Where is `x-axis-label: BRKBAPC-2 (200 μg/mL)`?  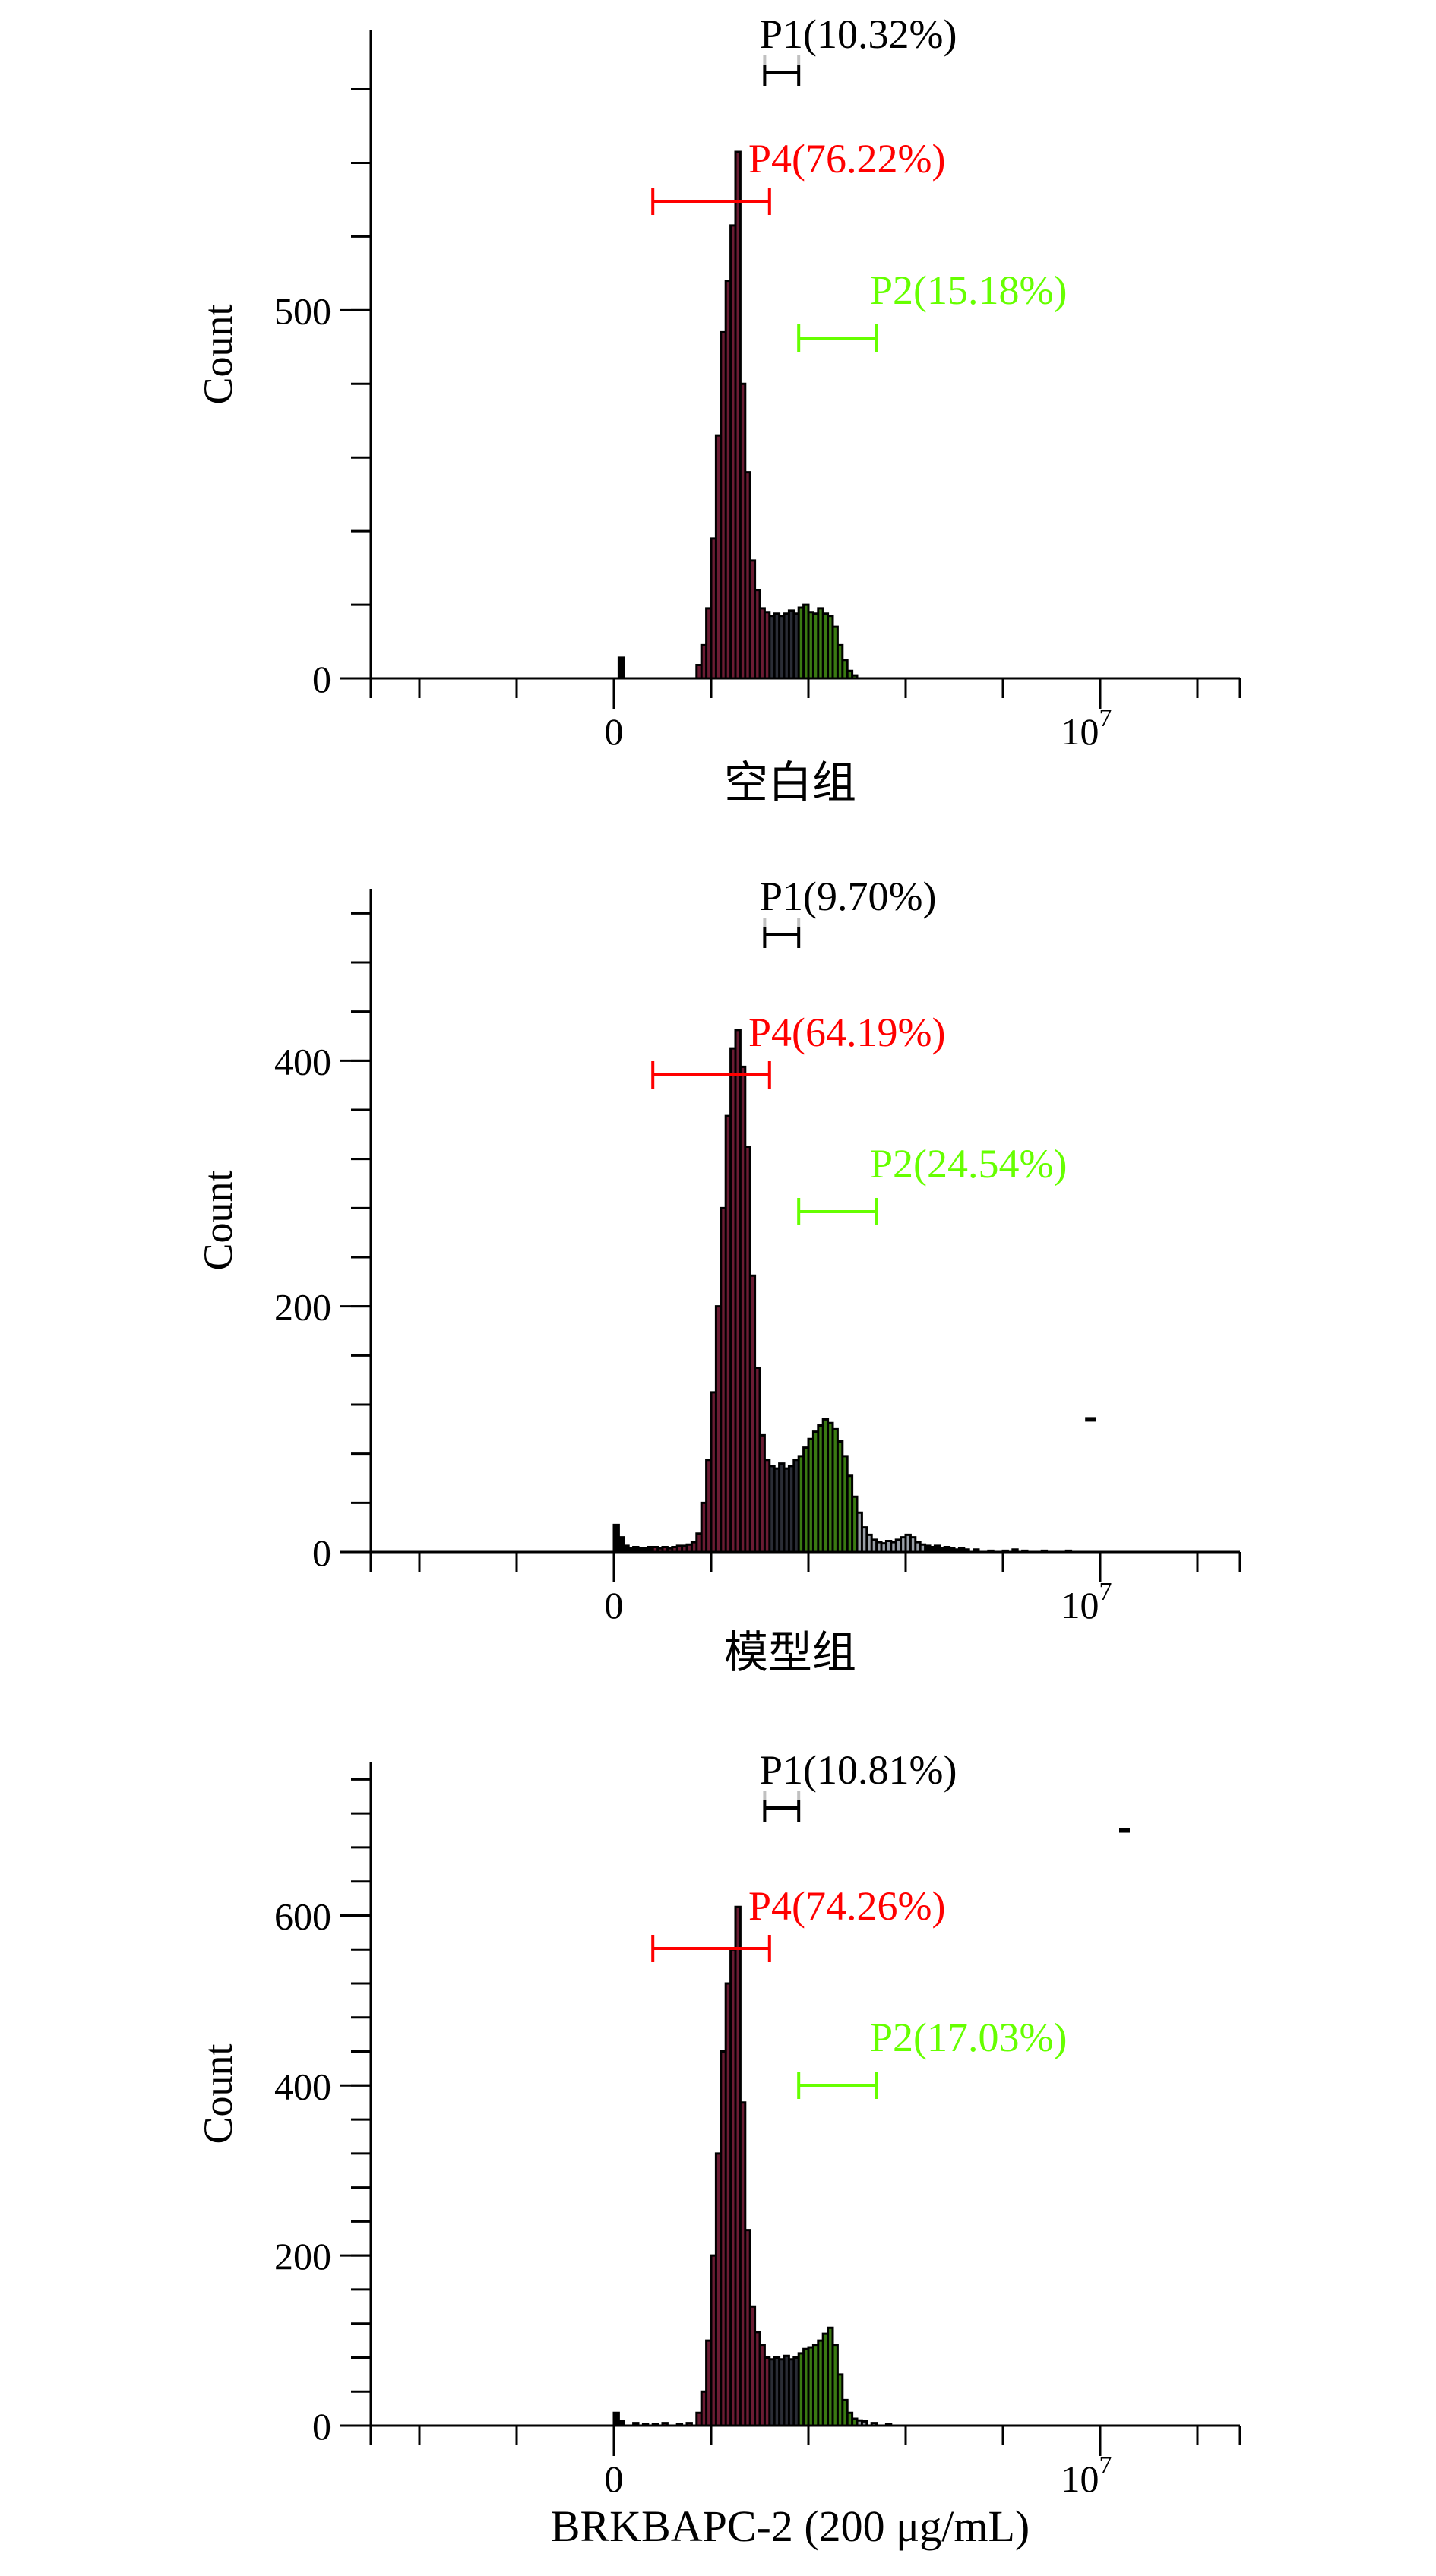 x-axis-label: BRKBAPC-2 (200 μg/mL) is located at coordinates (790, 2526).